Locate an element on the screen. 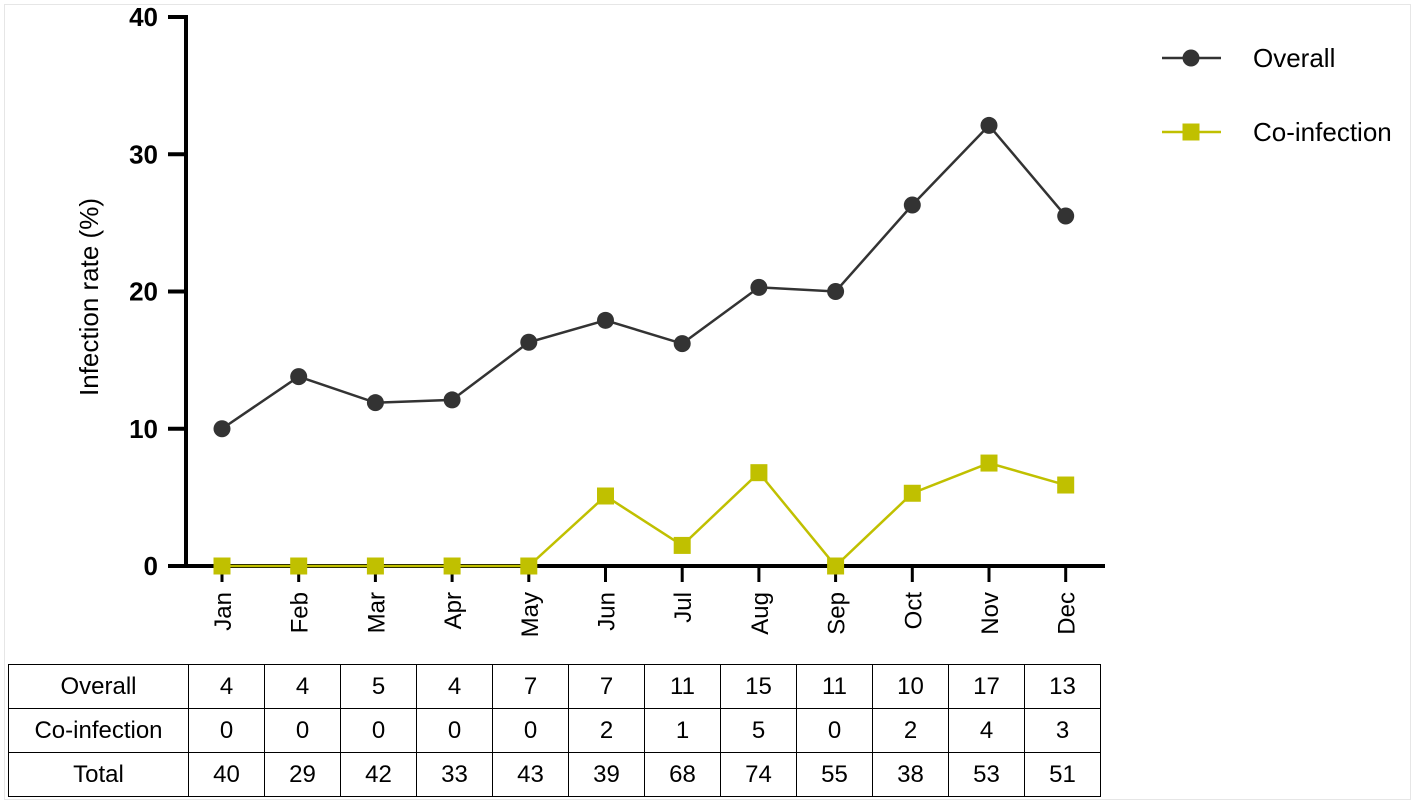  table-cell: 55 is located at coordinates (834, 774).